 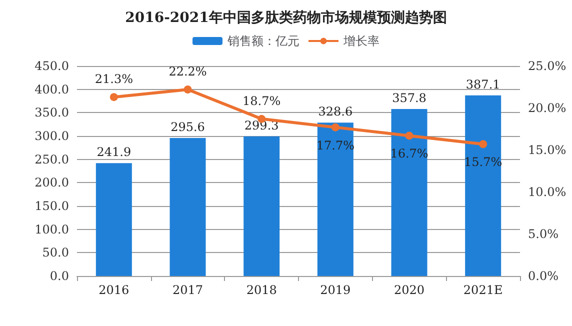 I want to click on y-tick-label: 0.0, so click(x=59, y=276).